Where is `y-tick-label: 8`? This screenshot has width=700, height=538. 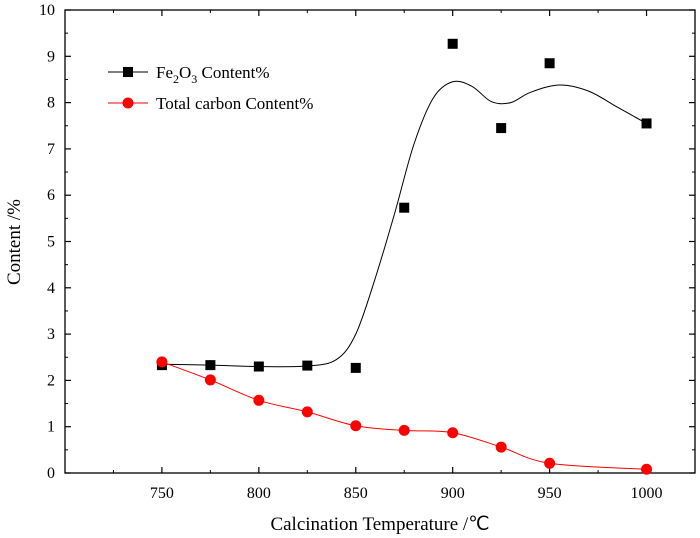 y-tick-label: 8 is located at coordinates (51, 103).